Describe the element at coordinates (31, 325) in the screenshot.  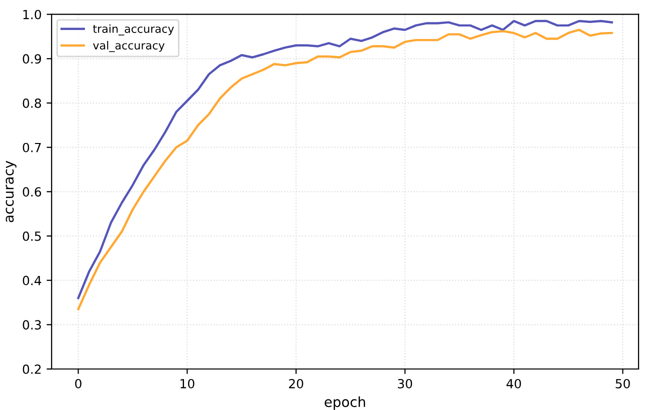
I see `y-tick-label: 0.3` at that location.